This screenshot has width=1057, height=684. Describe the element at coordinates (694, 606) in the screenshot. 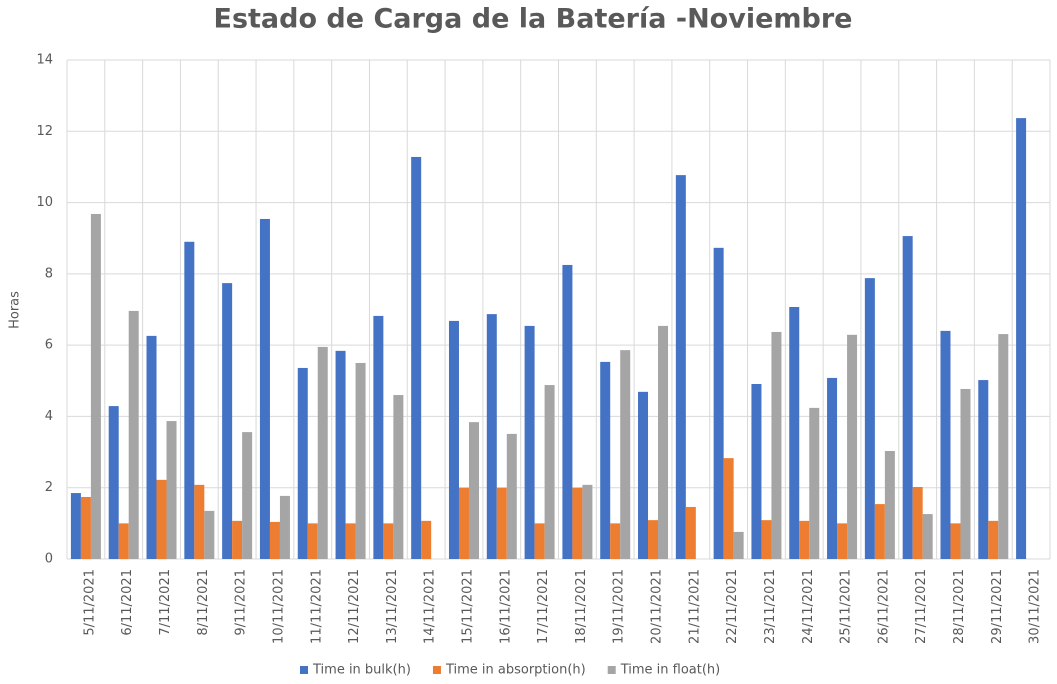

I see `x-tick-label: 21/11/2021` at that location.